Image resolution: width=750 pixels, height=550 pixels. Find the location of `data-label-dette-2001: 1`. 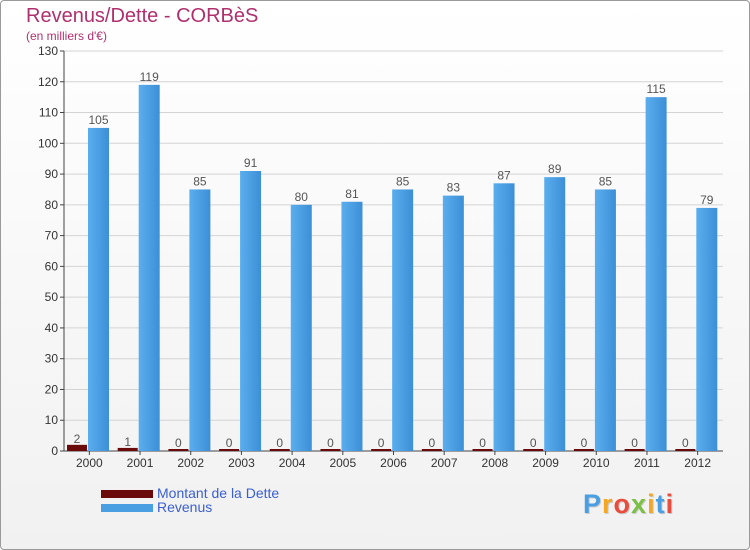

data-label-dette-2001: 1 is located at coordinates (127, 442).